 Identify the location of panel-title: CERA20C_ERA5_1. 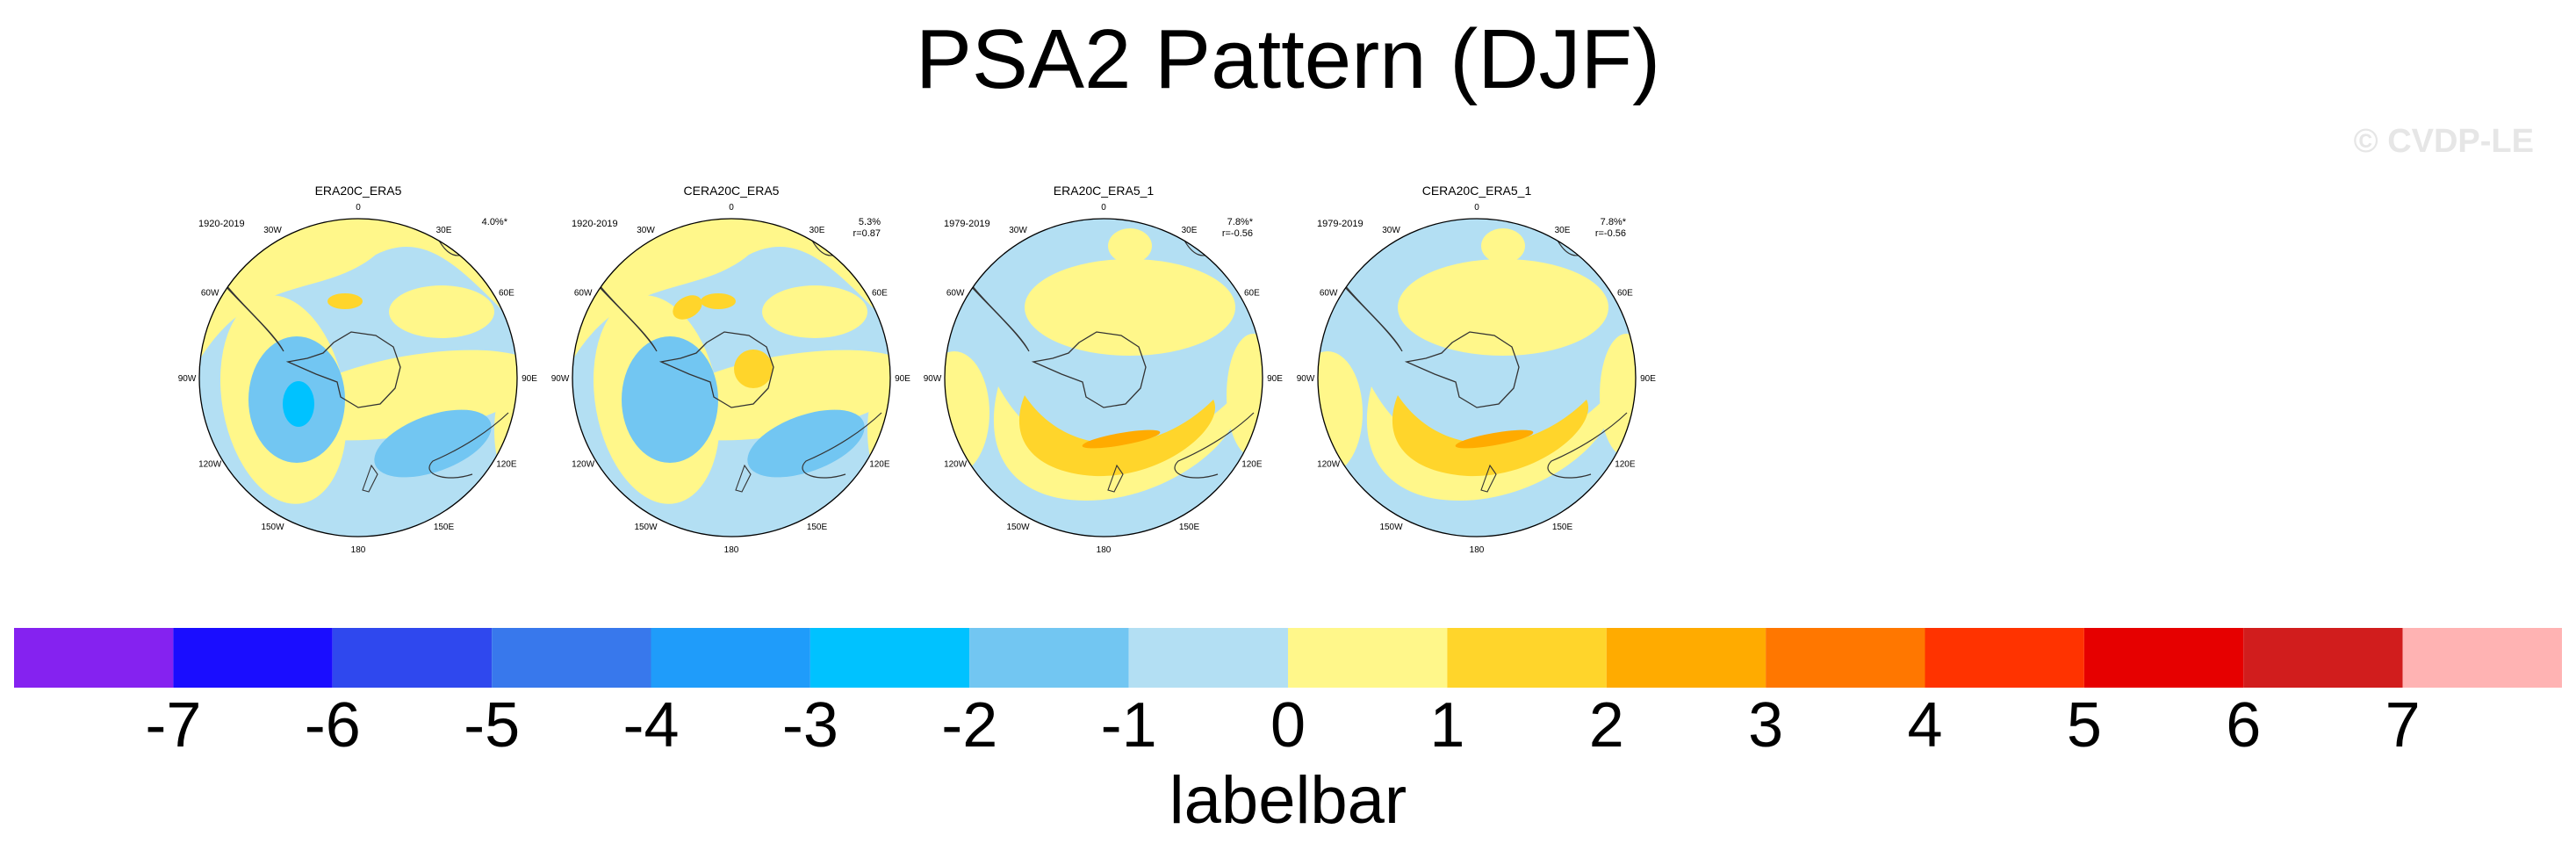
(1477, 191).